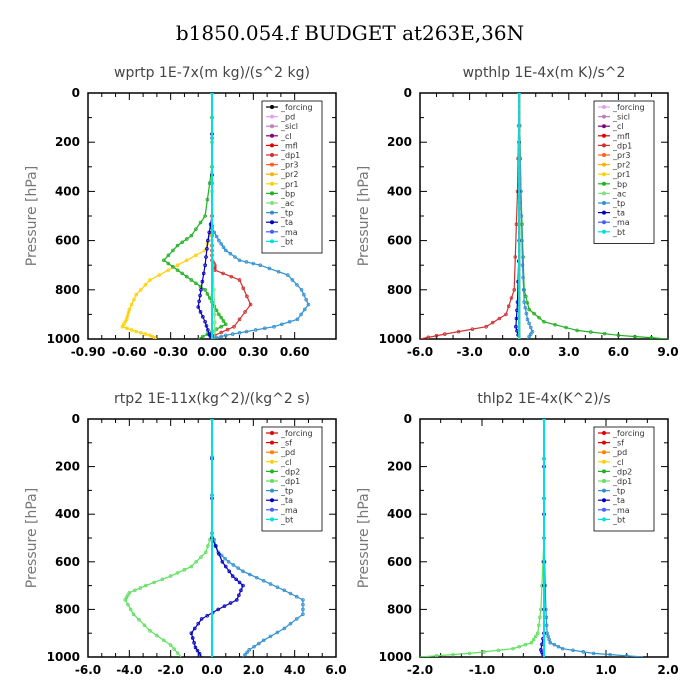 This screenshot has width=700, height=700. What do you see at coordinates (167, 216) in the screenshot?
I see `series-line-pr1` at bounding box center [167, 216].